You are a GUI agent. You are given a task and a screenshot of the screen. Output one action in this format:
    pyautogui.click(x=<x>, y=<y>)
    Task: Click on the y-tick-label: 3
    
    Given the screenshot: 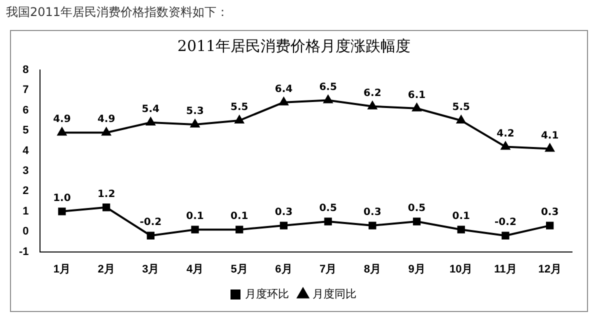 What is the action you would take?
    pyautogui.click(x=25, y=171)
    